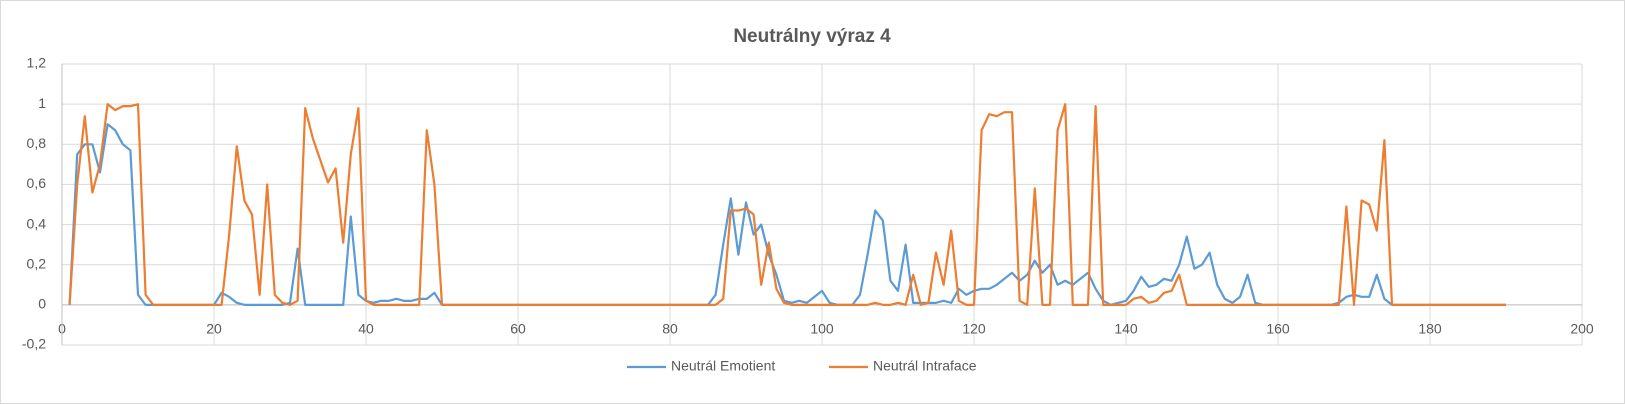 This screenshot has width=1625, height=404. Describe the element at coordinates (37, 63) in the screenshot. I see `y-tick-label: 1,2` at that location.